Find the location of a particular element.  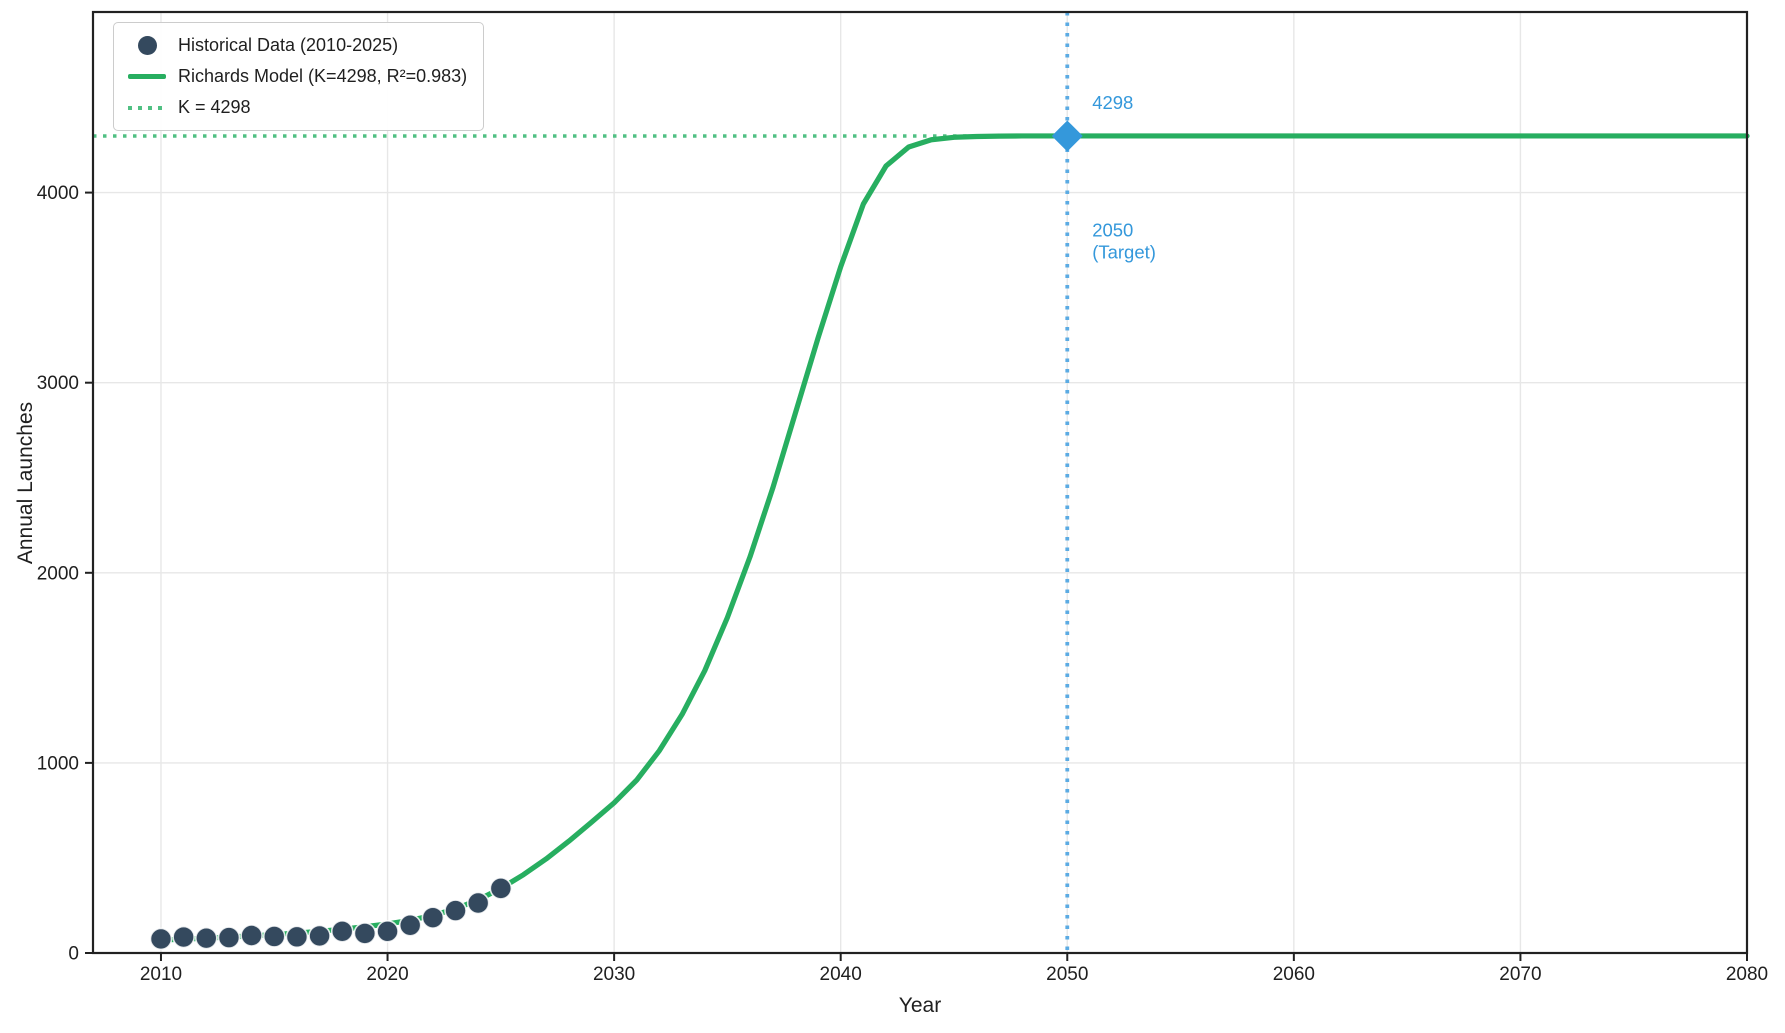

annotation-2050: 2050 is located at coordinates (1112, 230).